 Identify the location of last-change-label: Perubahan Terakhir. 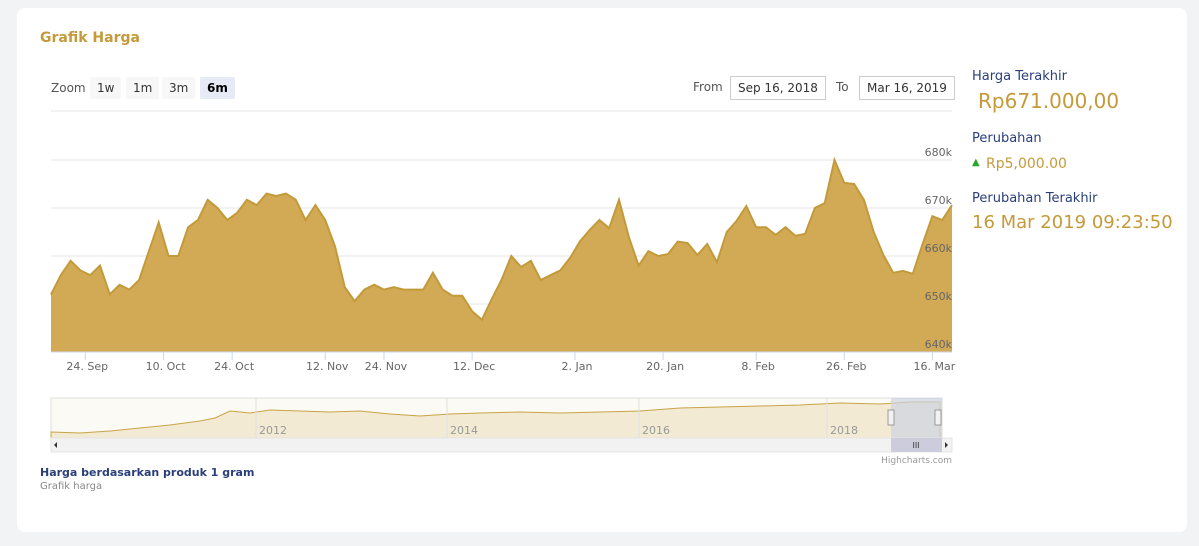
(1035, 198).